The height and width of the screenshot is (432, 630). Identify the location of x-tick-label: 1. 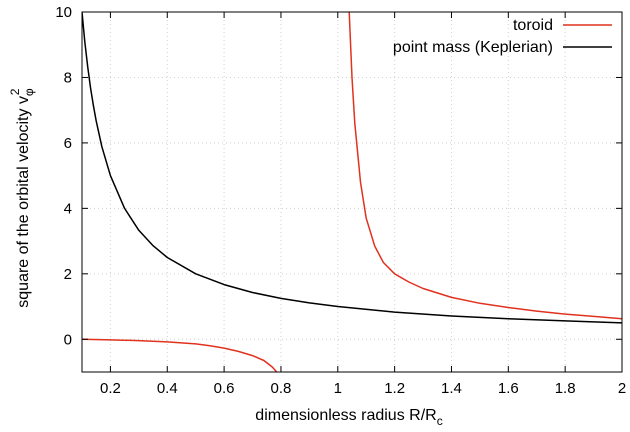
(338, 388).